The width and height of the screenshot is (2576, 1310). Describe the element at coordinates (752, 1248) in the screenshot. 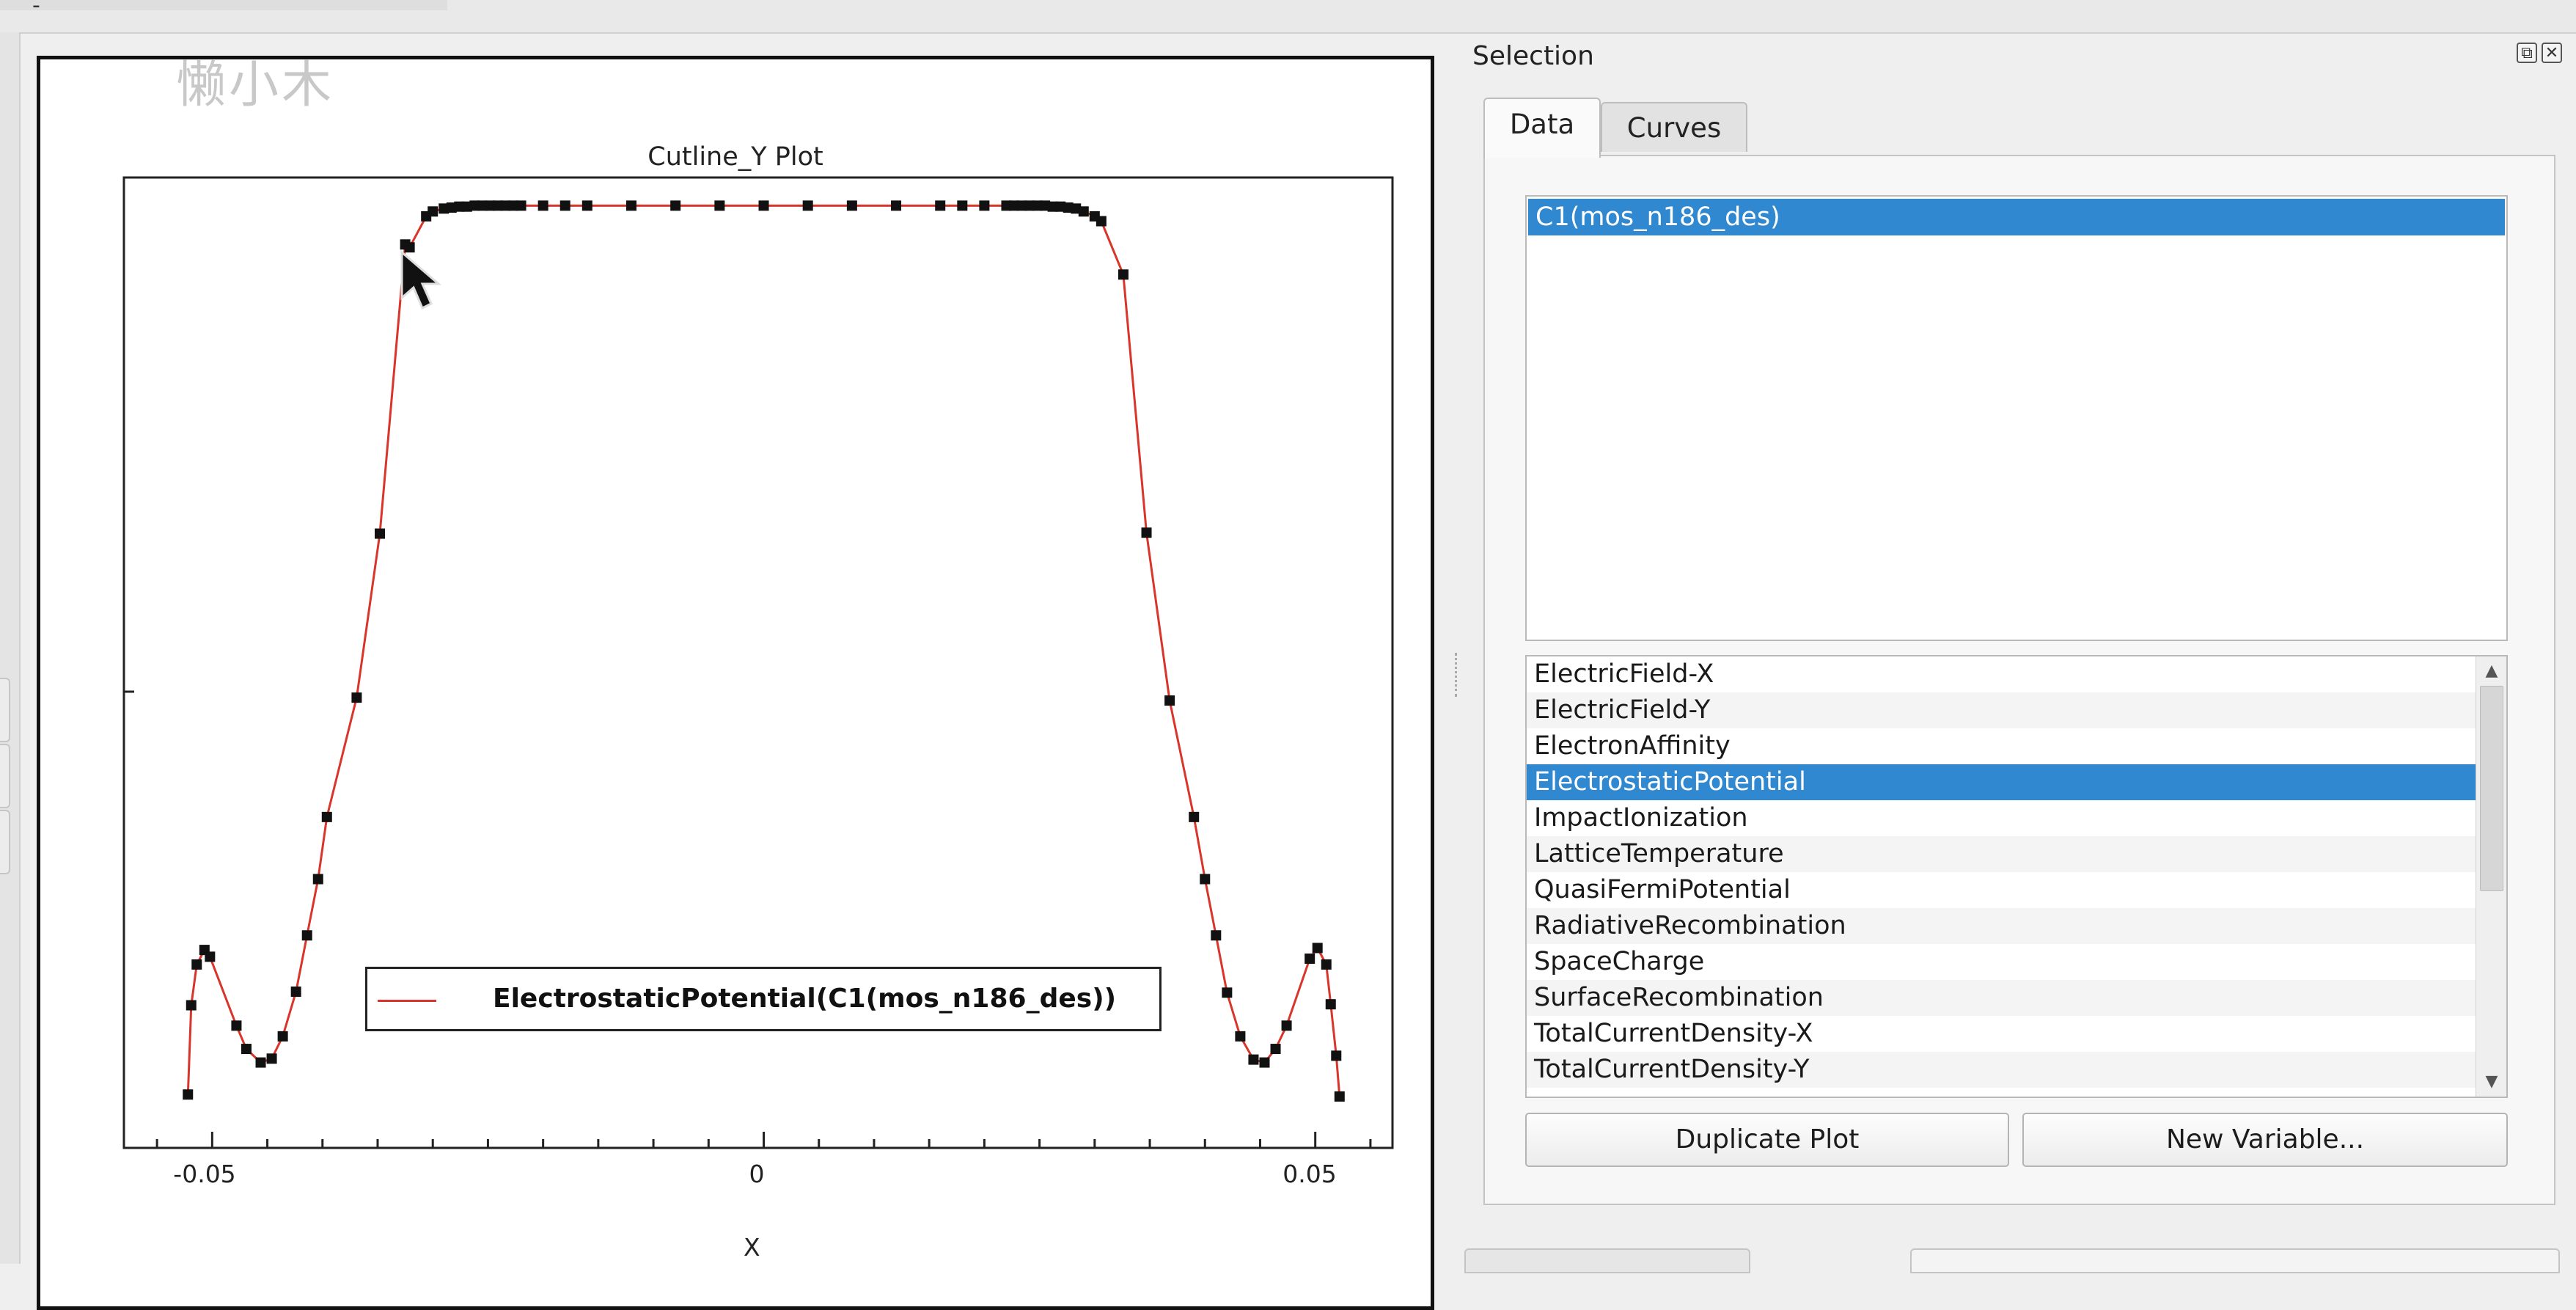

I see `x-axis-label: X` at that location.